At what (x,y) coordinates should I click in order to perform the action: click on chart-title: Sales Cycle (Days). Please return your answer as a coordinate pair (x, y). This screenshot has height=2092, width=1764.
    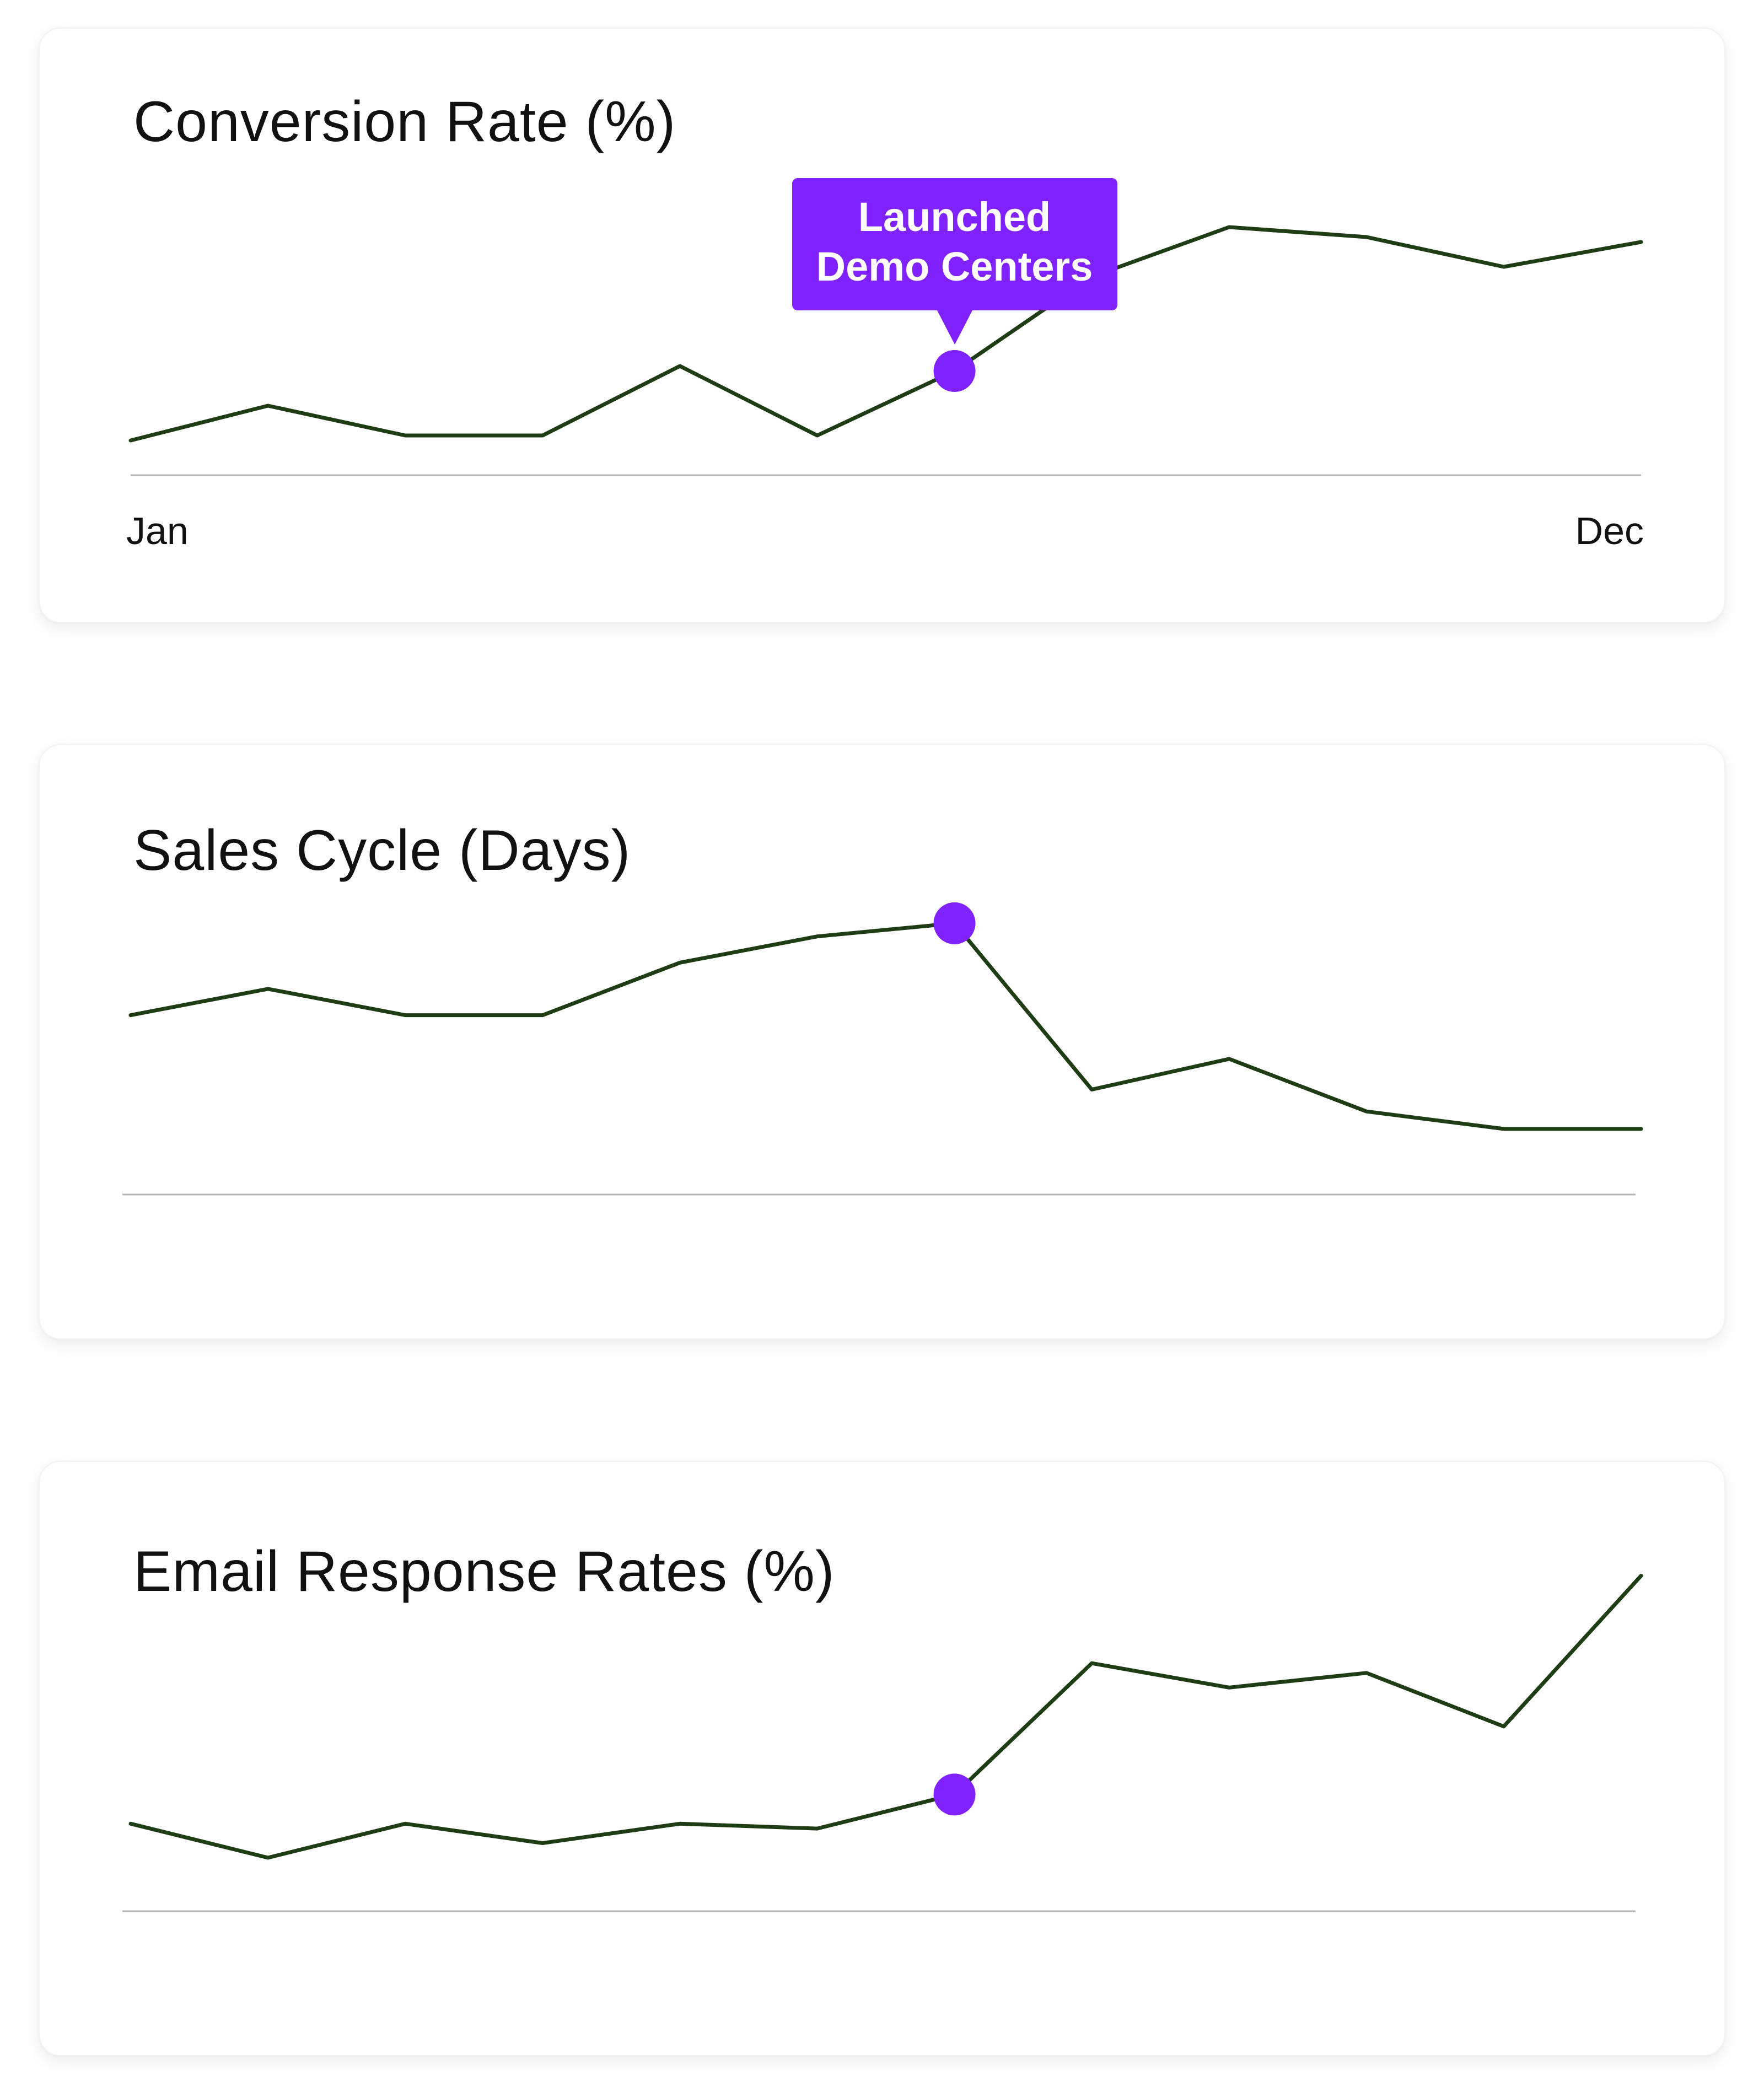
    Looking at the image, I should click on (382, 851).